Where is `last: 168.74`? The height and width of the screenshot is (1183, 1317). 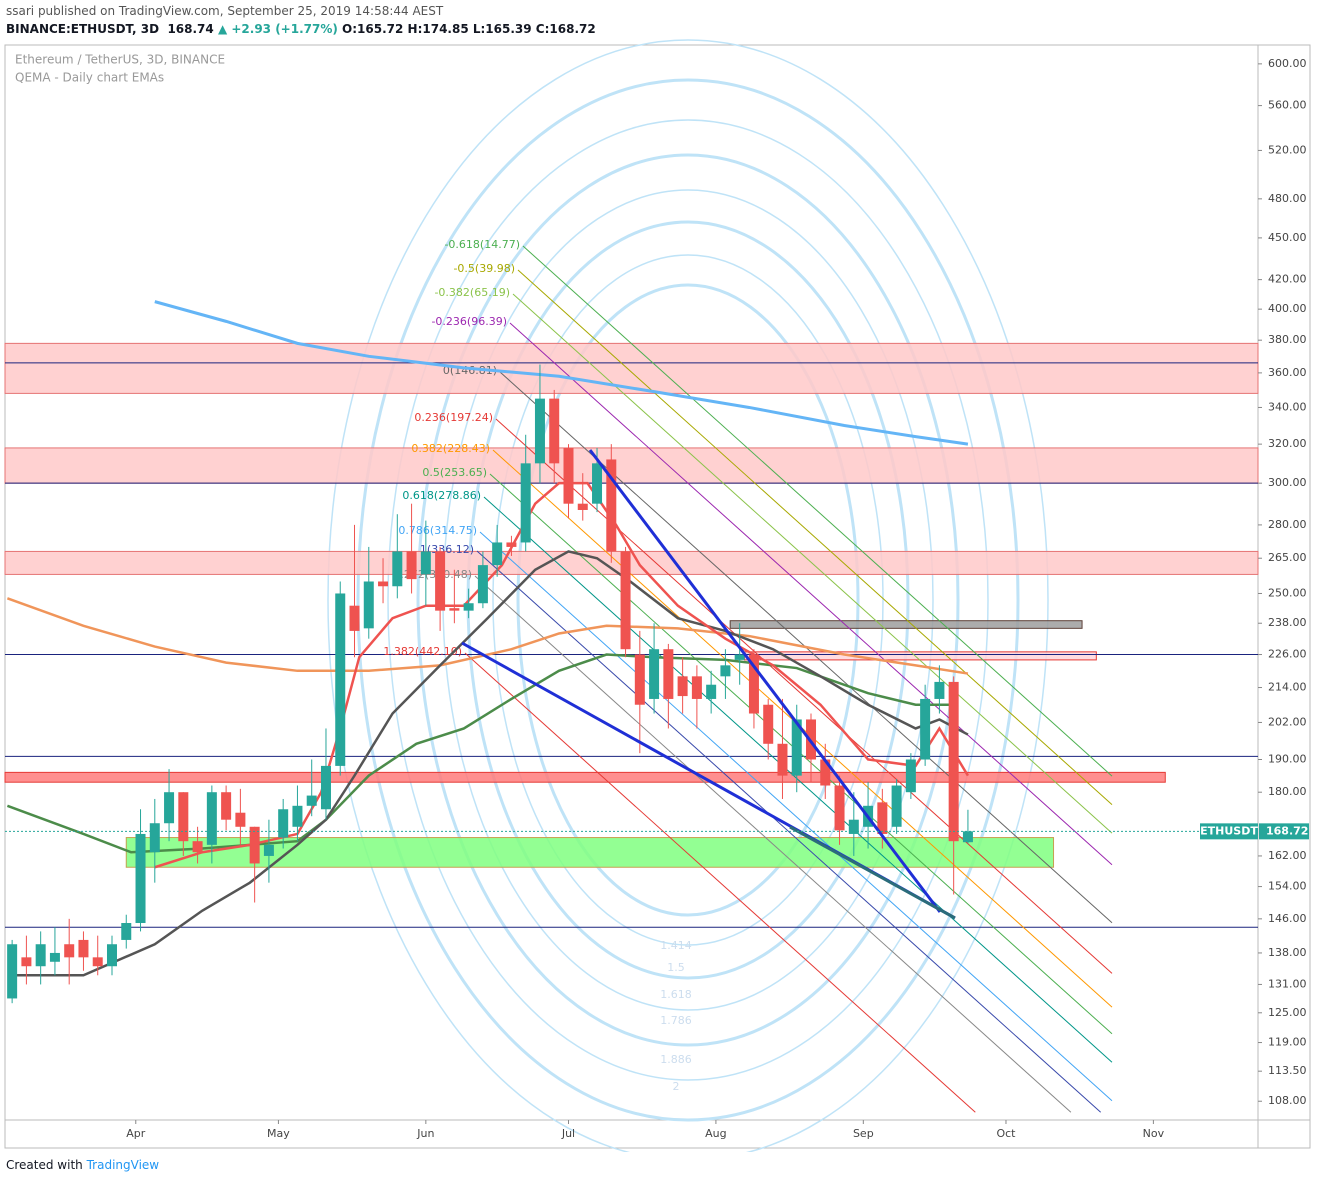
last: 168.74 is located at coordinates (190, 29).